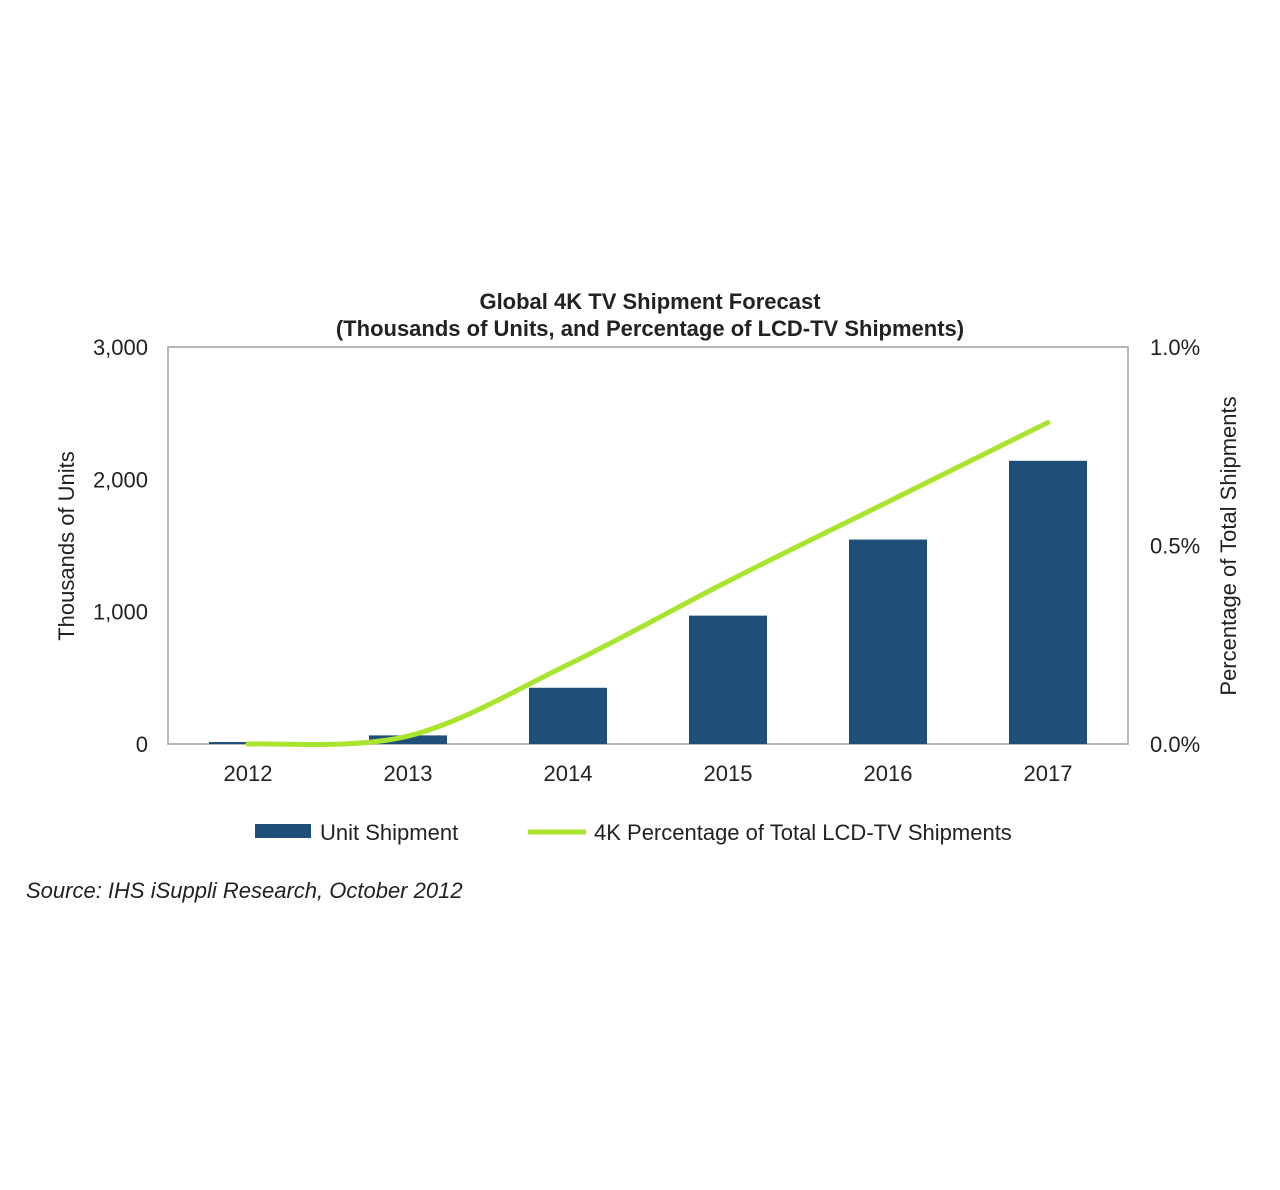  Describe the element at coordinates (1228, 545) in the screenshot. I see `y2-axis-title: Percentage of Total Shipments` at that location.